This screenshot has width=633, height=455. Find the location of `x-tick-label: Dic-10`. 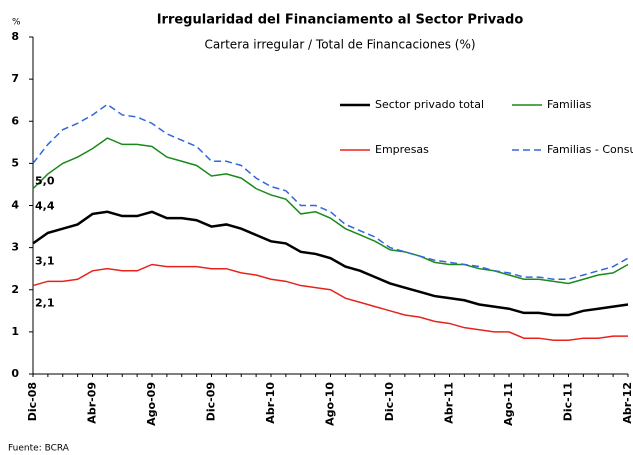

x-tick-label: Dic-10 is located at coordinates (389, 402).